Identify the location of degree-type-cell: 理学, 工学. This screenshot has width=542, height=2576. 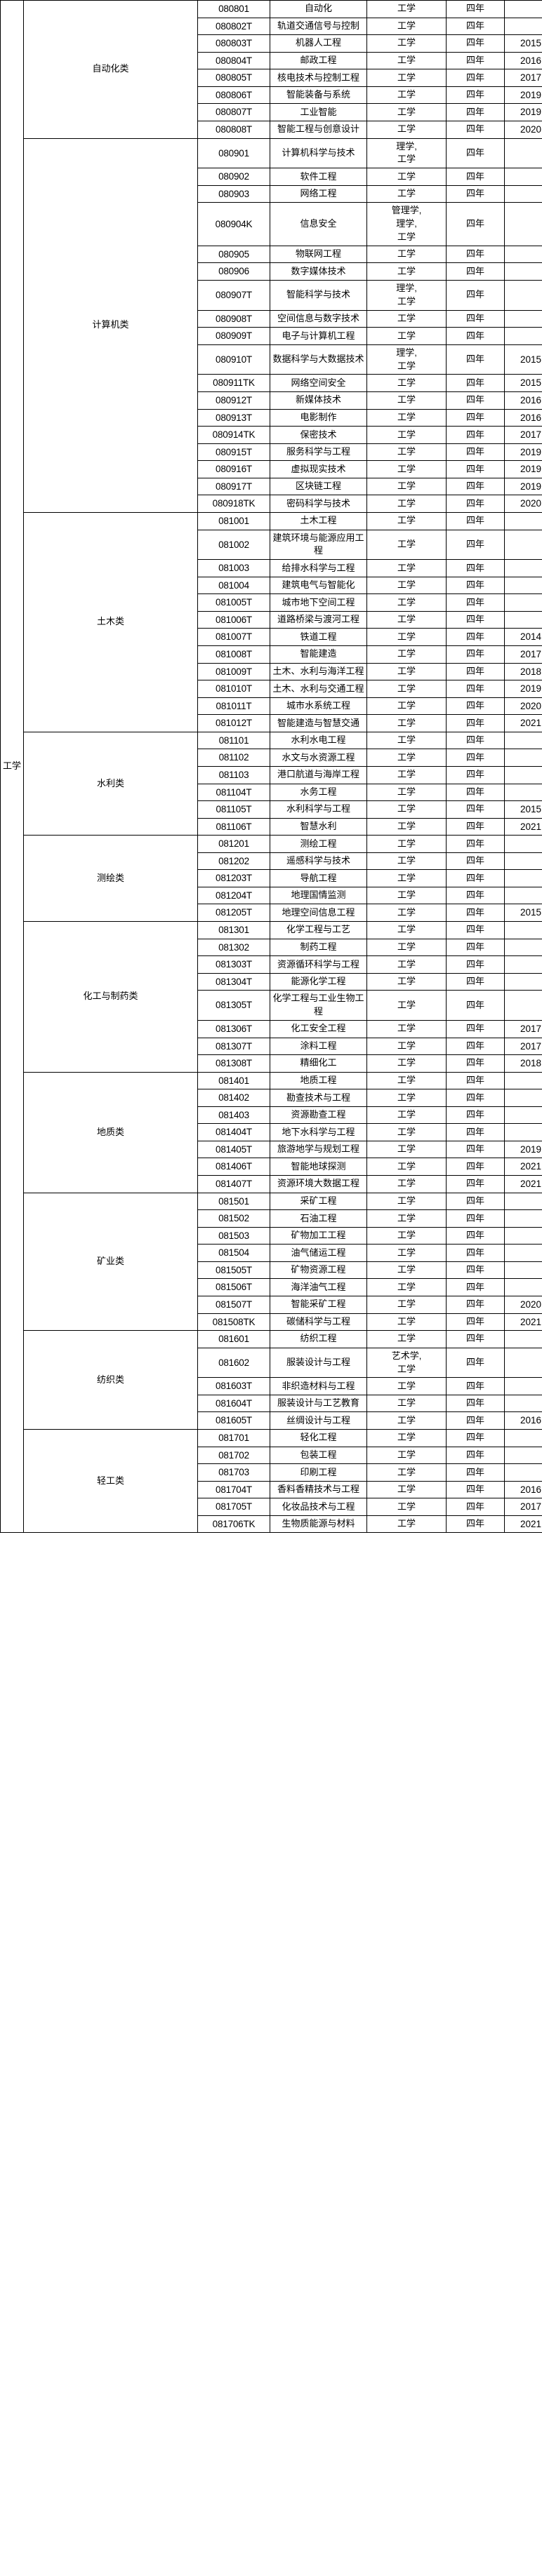
(407, 153).